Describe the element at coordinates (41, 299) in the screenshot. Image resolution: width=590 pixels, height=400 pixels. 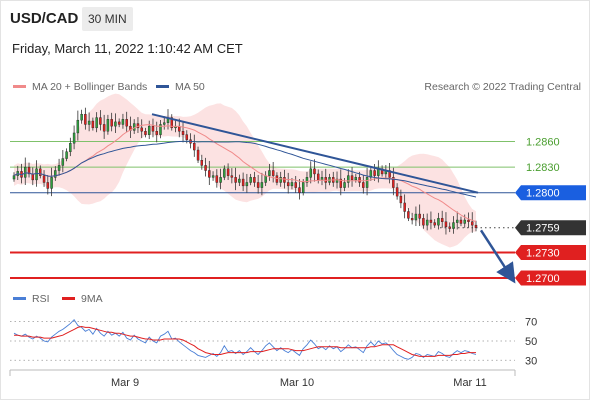
I see `legend-label-rsi: RSI` at that location.